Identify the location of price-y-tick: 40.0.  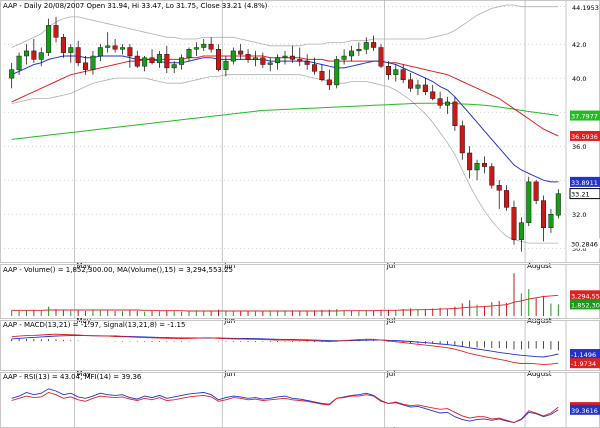
(579, 79).